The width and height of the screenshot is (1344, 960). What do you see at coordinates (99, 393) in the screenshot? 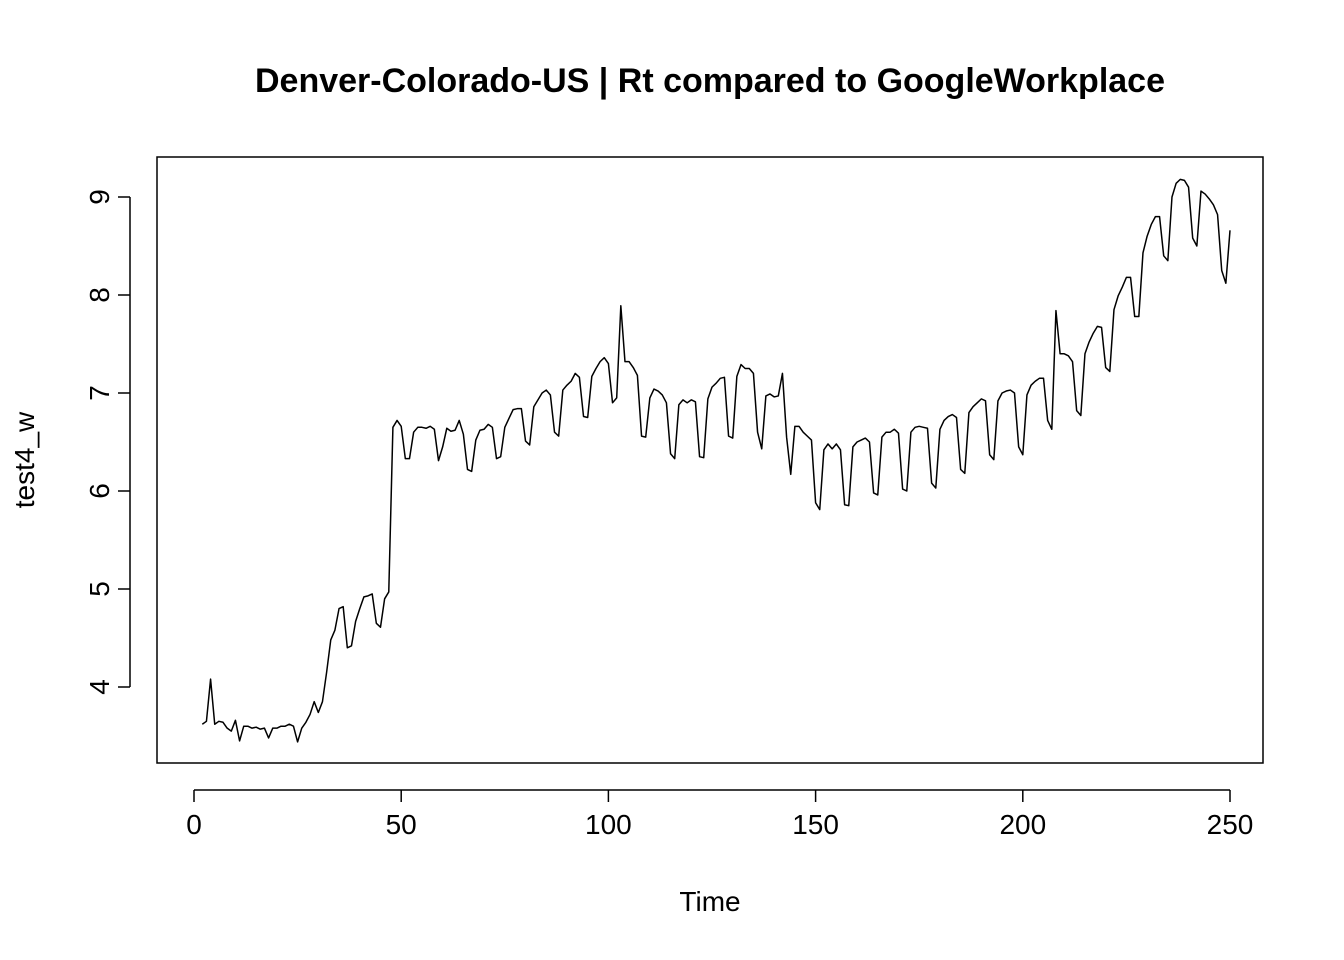
I see `y-tick-label: 7` at bounding box center [99, 393].